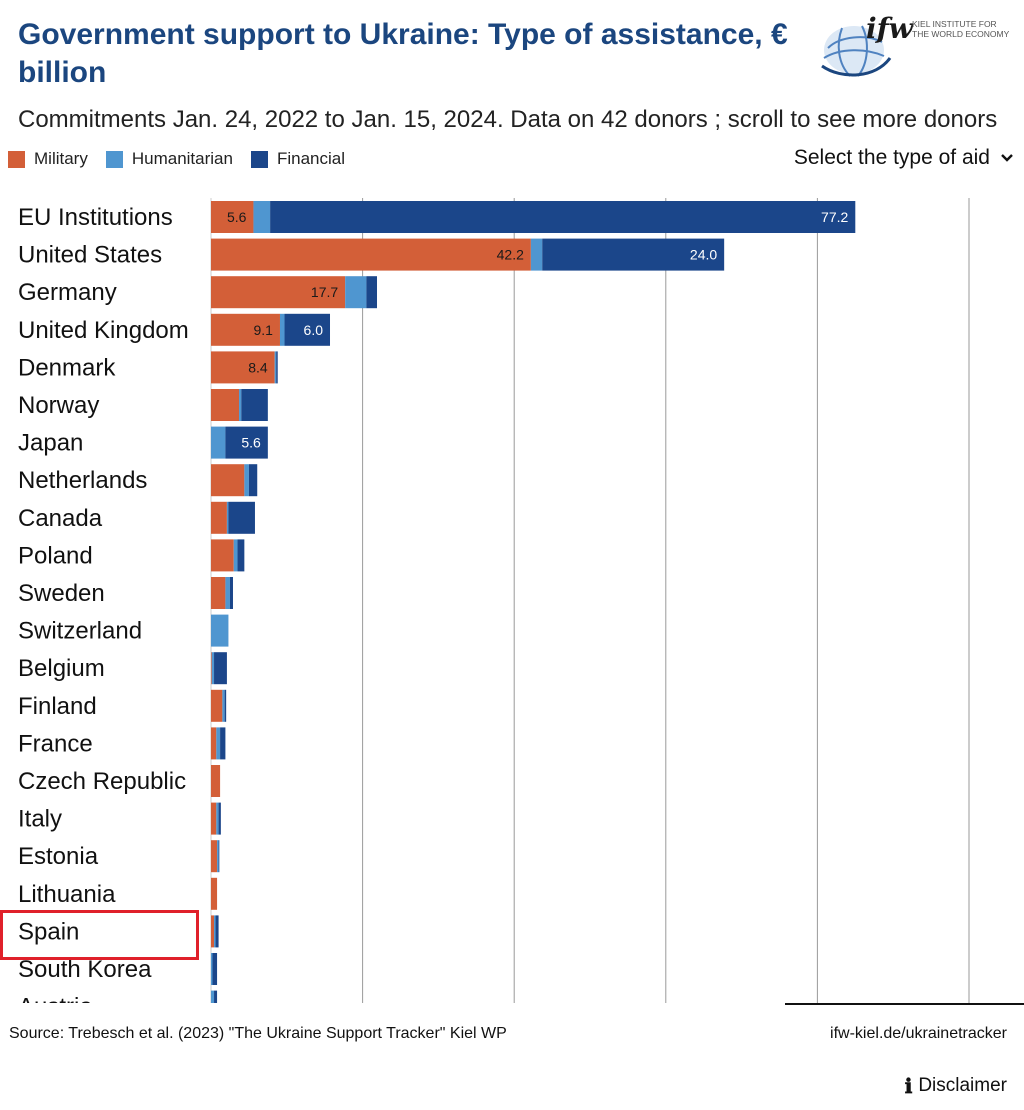  Describe the element at coordinates (123, 630) in the screenshot. I see `bar-row: Switzerland` at that location.